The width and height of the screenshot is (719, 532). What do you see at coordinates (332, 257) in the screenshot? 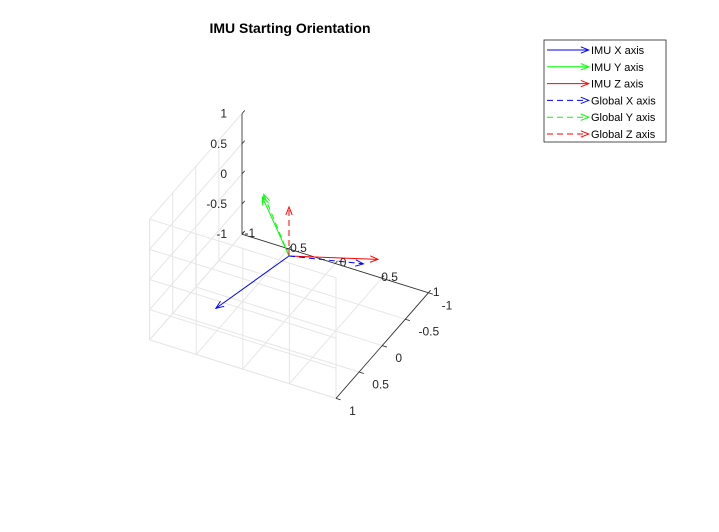
I see `arrow-imu-z-axis` at bounding box center [332, 257].